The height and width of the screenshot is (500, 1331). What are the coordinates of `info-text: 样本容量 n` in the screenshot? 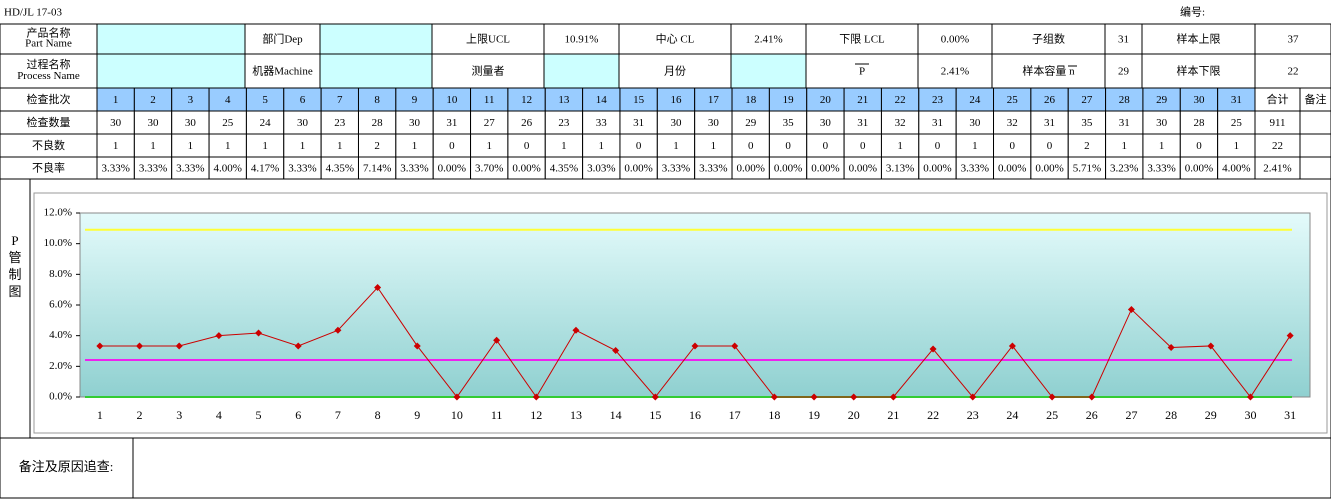 It's located at (1048, 71).